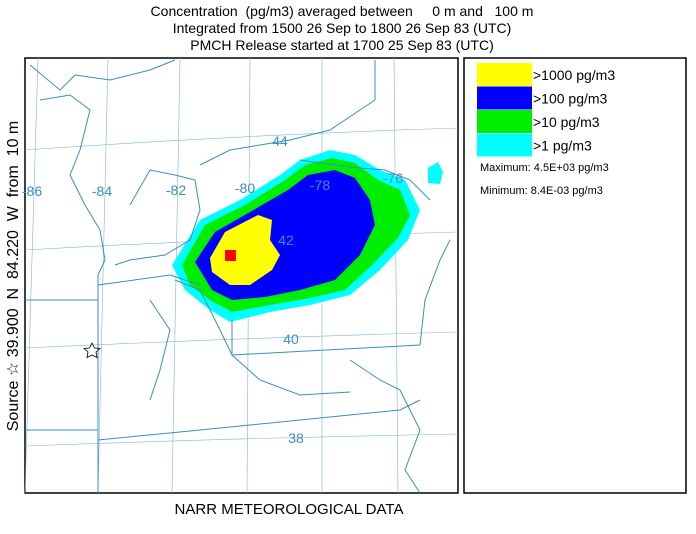 This screenshot has width=696, height=534. I want to click on lat-label: 40, so click(291, 339).